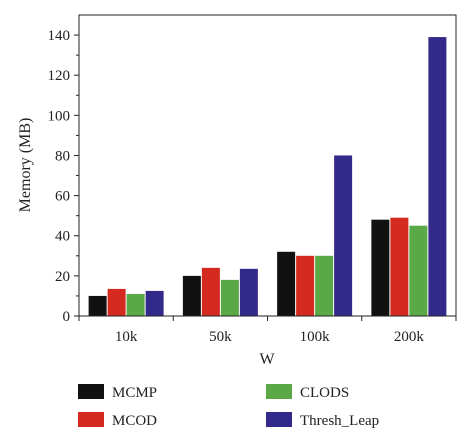 This screenshot has height=446, width=474. I want to click on legend-swatch-thresh-leap, so click(279, 419).